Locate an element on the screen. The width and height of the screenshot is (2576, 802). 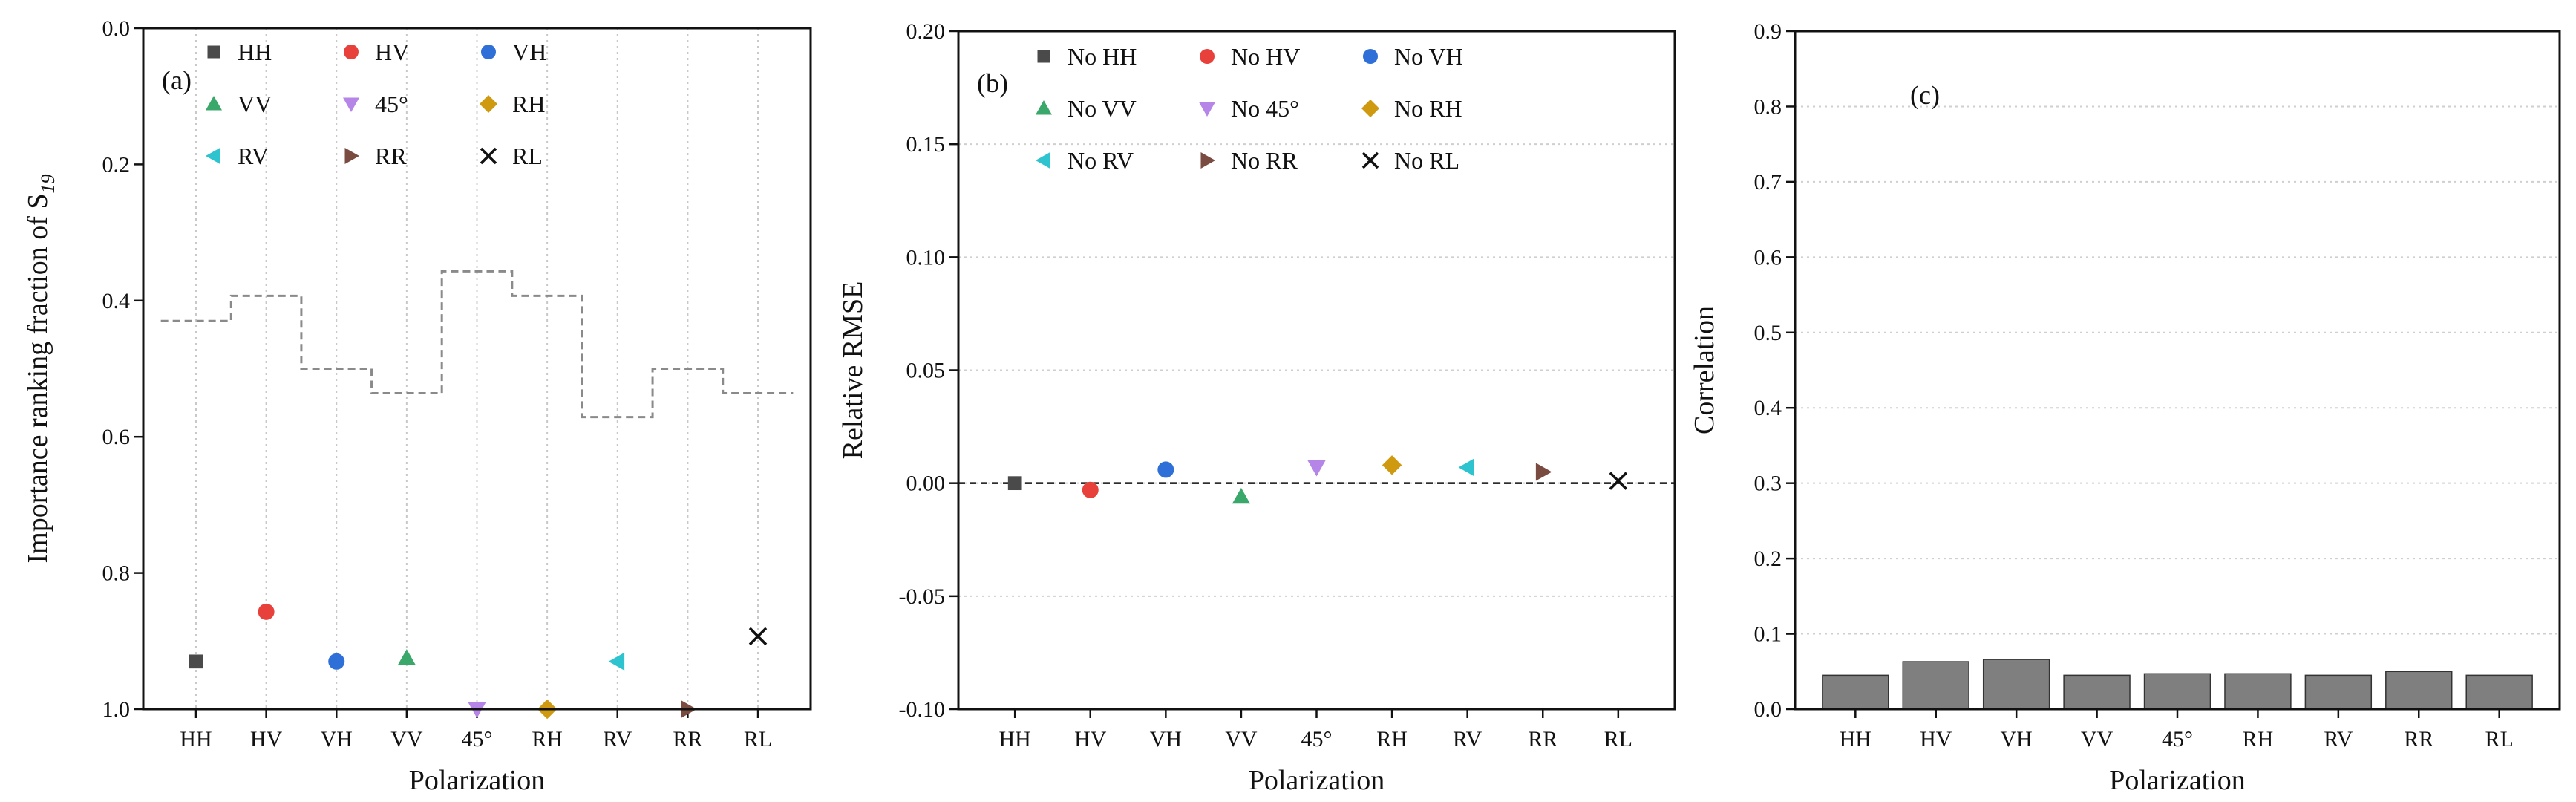
panel-label: (b) is located at coordinates (993, 83).